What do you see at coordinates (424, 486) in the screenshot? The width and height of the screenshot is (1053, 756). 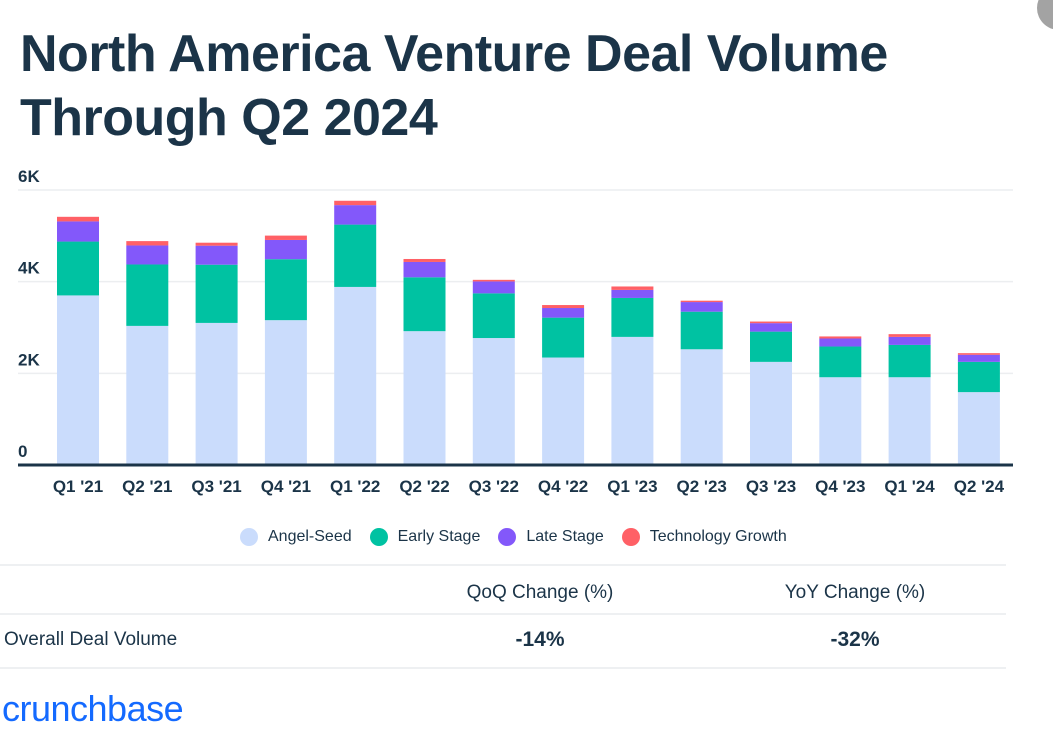 I see `x-tick-label: Q2 '22` at bounding box center [424, 486].